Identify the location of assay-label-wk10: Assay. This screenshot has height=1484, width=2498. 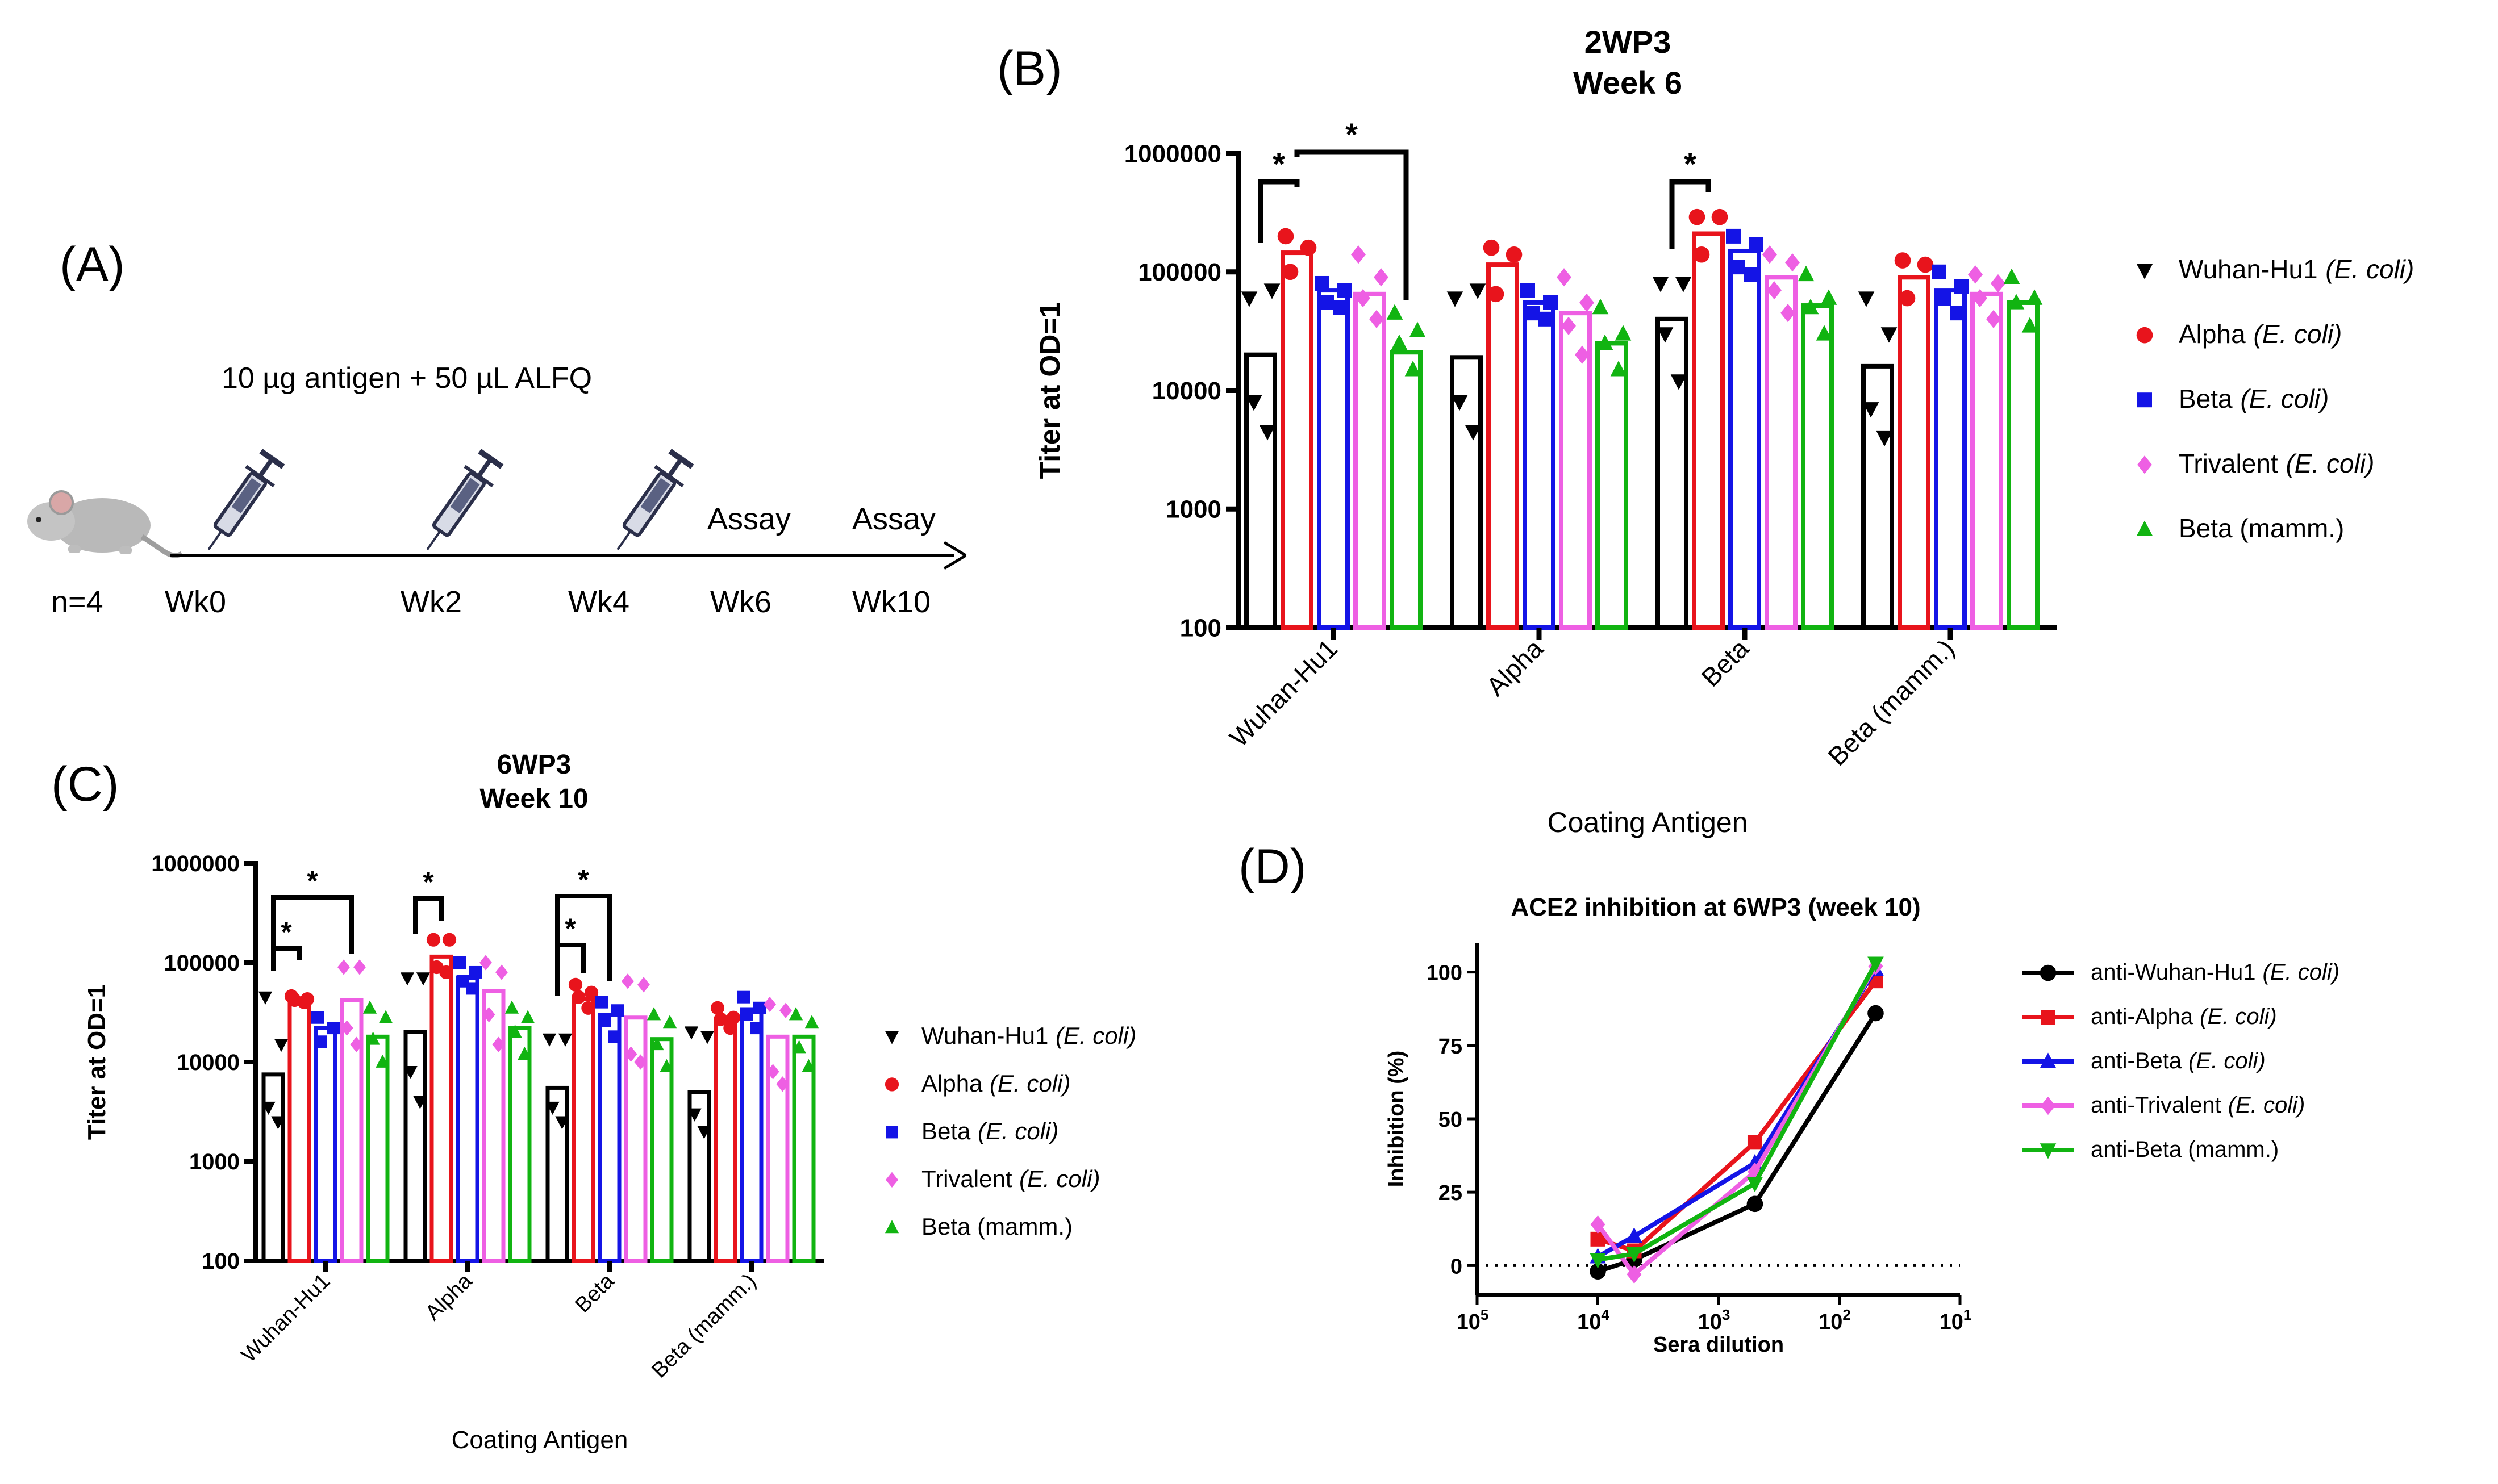
(894, 519).